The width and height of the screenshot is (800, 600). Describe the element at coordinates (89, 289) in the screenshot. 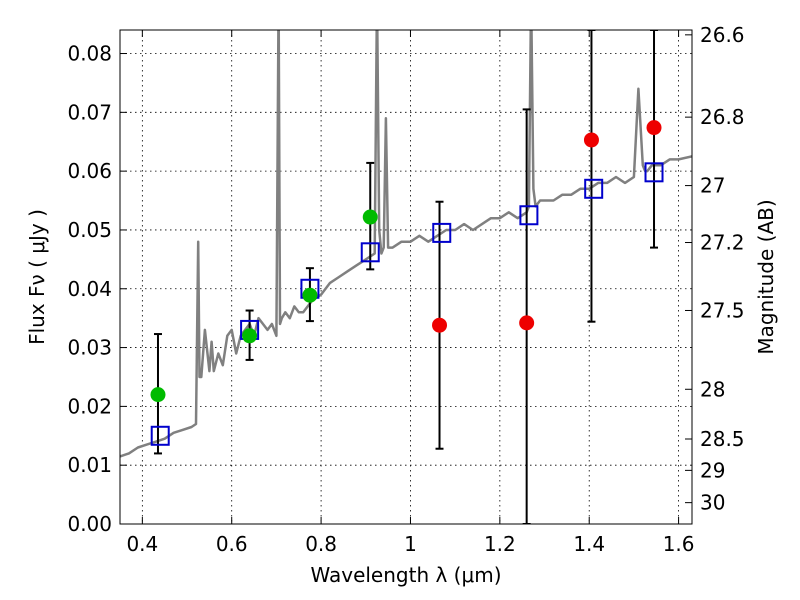

I see `y-tick-label: 0.04` at that location.